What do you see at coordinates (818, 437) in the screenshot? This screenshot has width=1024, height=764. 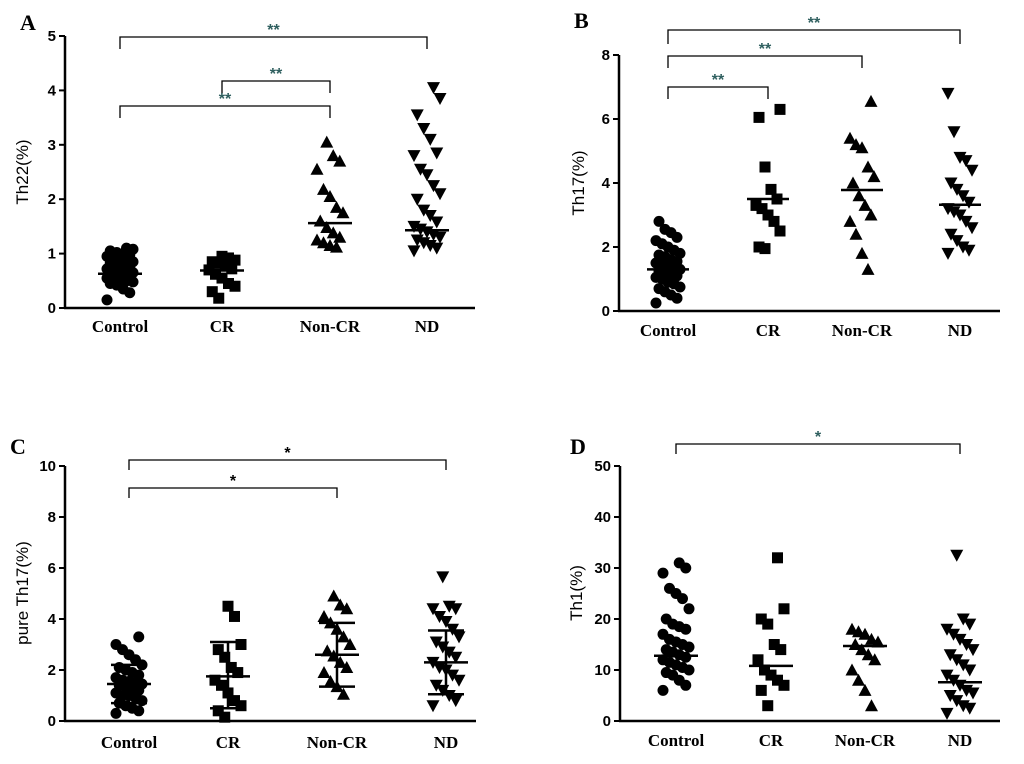 I see `significance-label: *` at bounding box center [818, 437].